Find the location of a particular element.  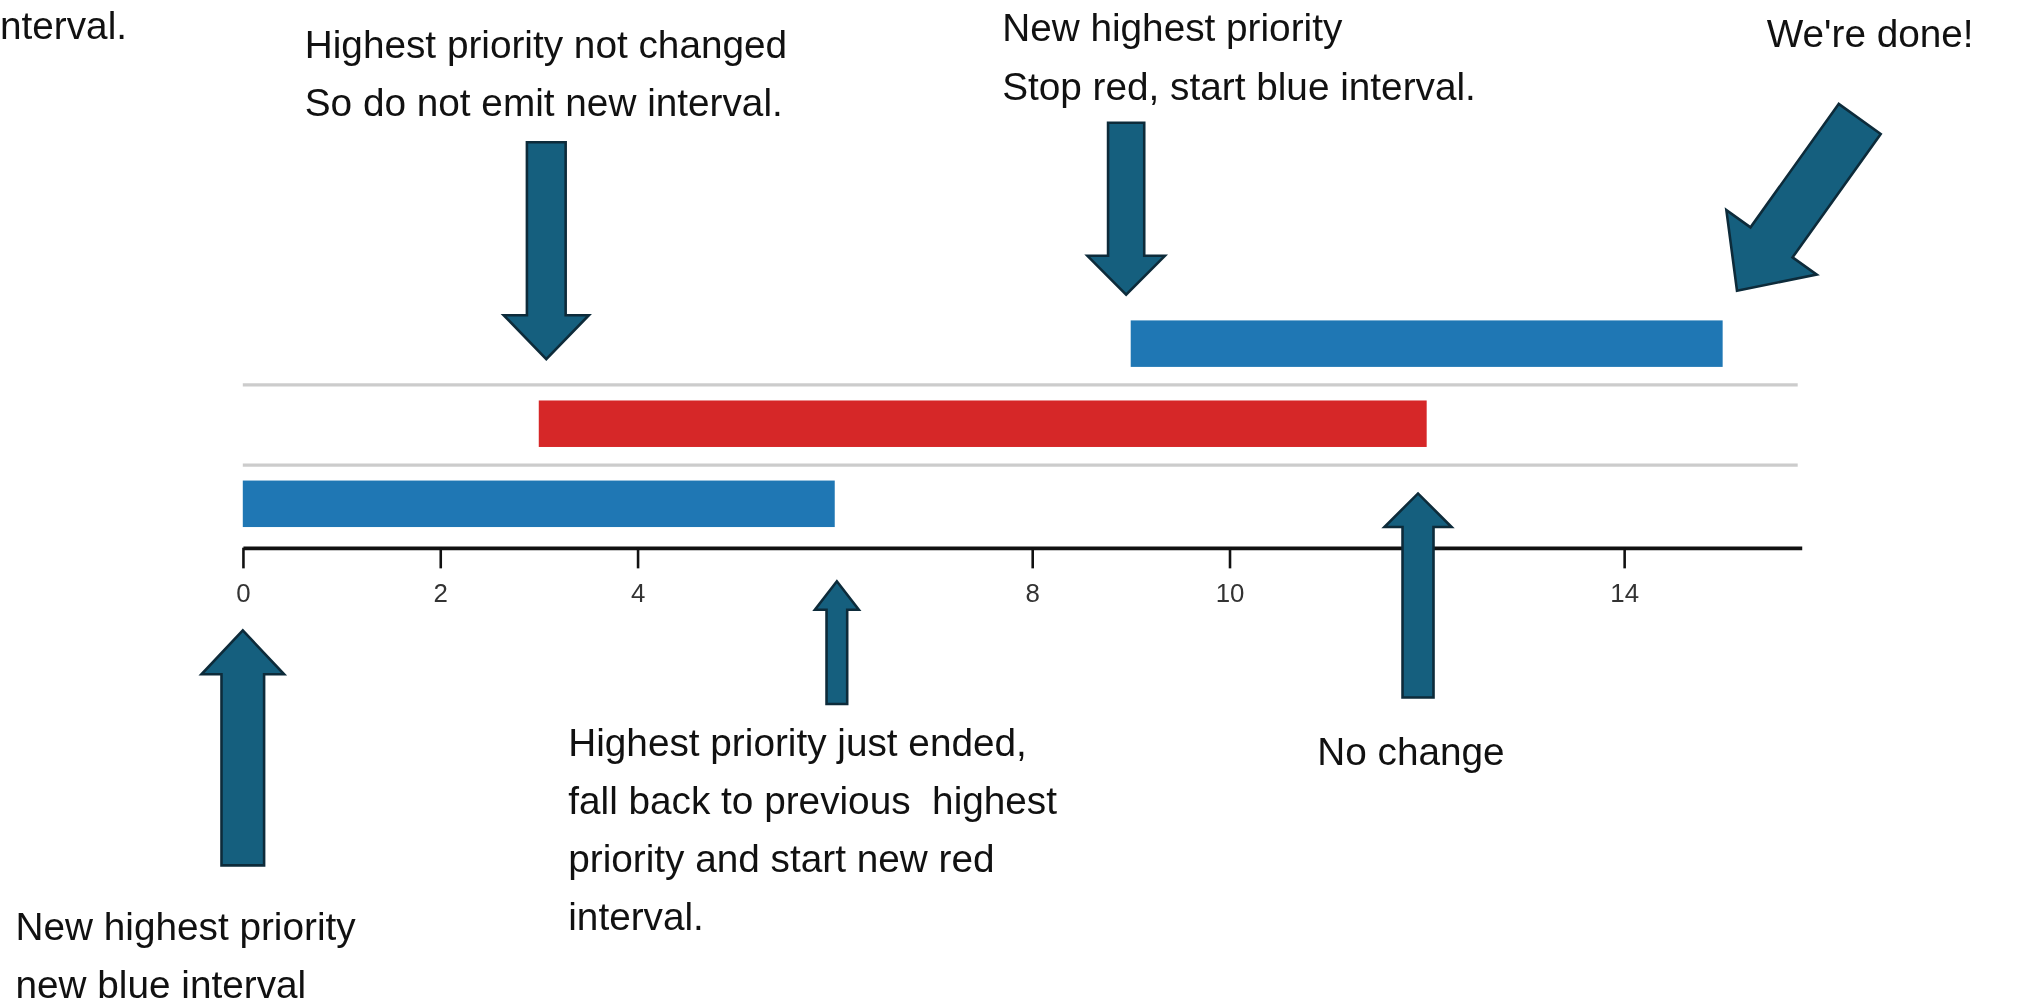

text: Highest priority just ended, fall back to previous highest priority and start new red interval. is located at coordinates (813, 829).